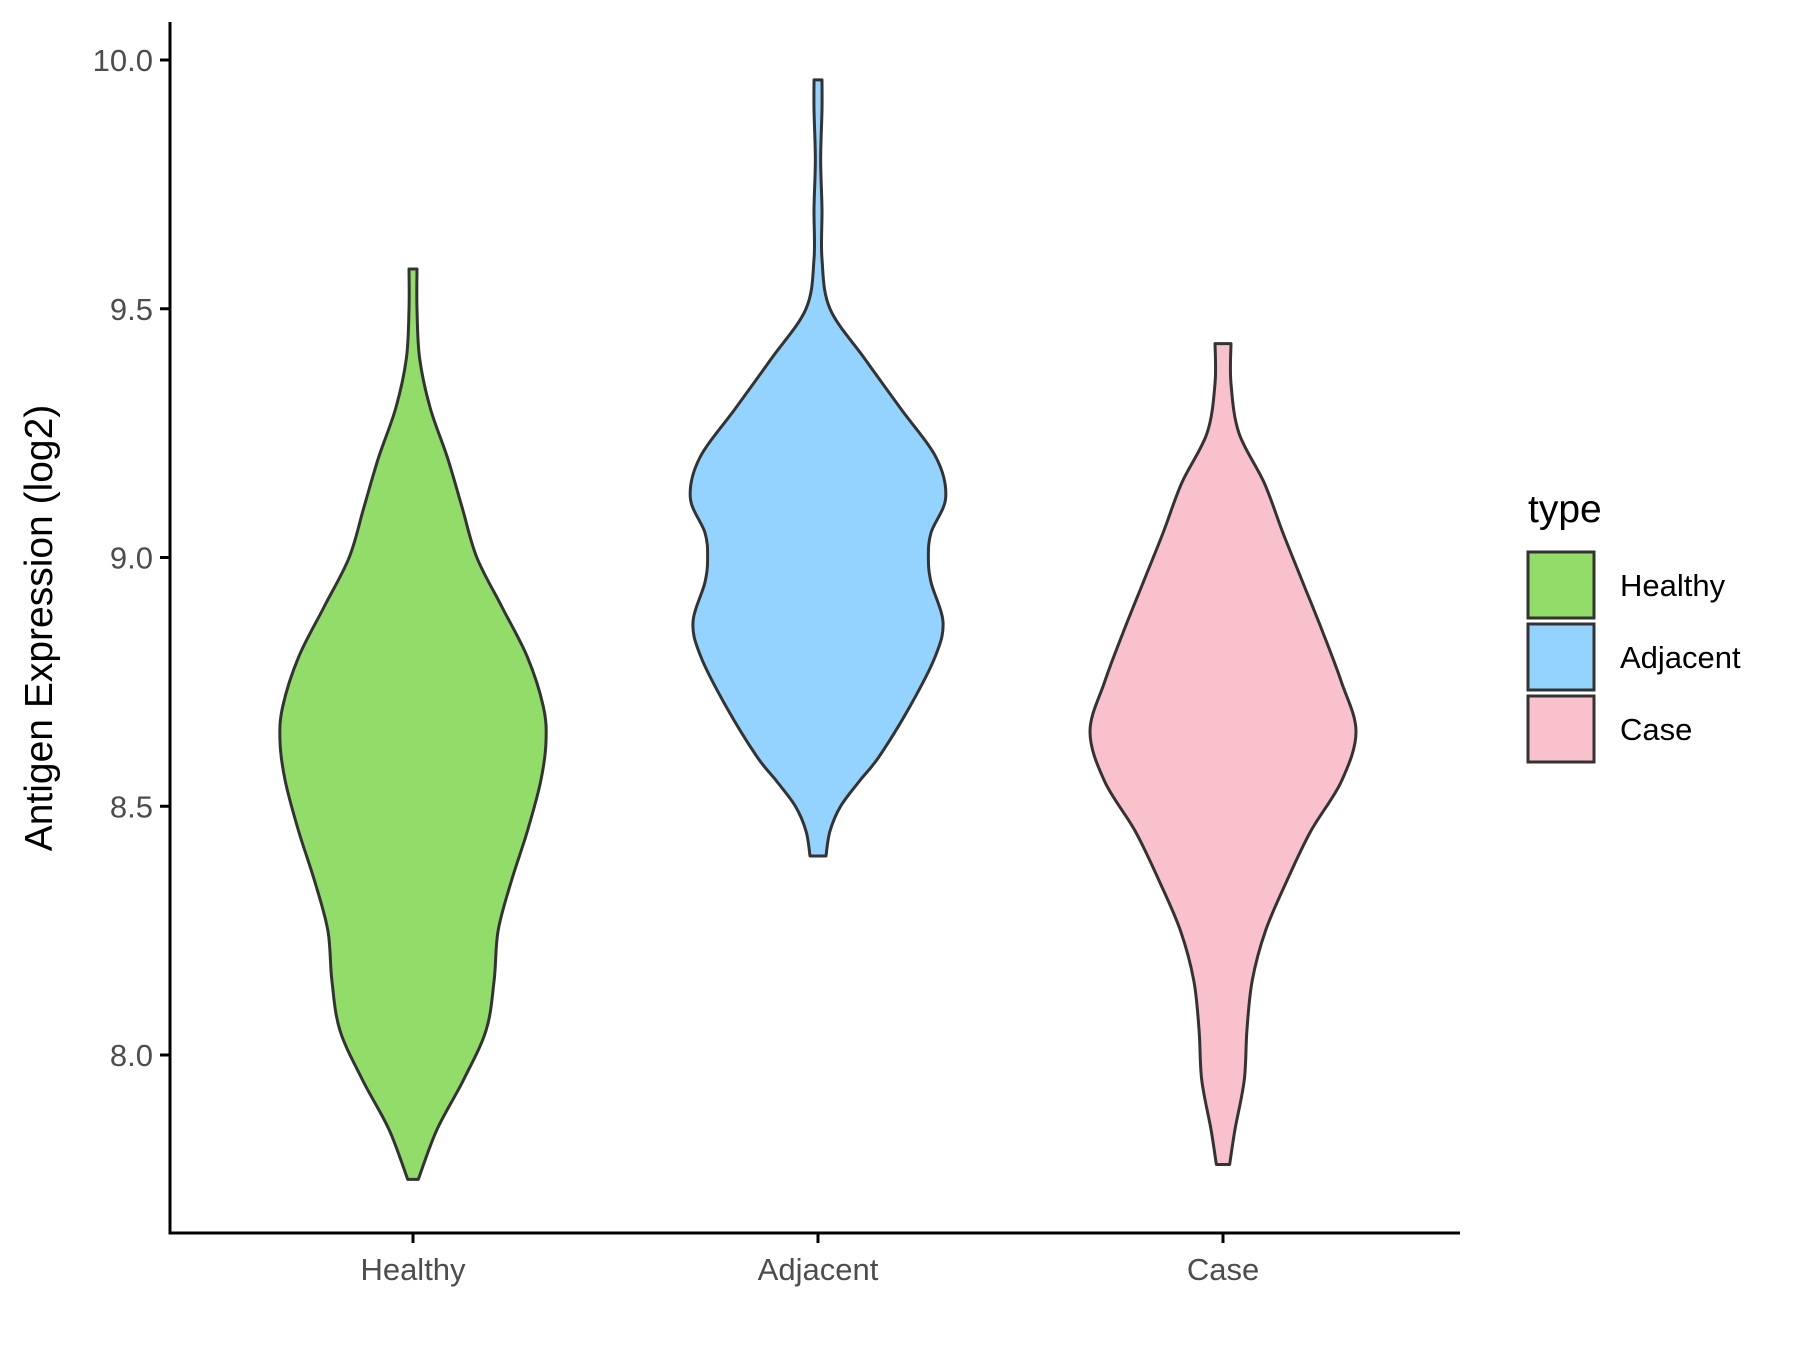 The height and width of the screenshot is (1355, 1800). I want to click on x-tick-layer: Healthy Adjacent Case, so click(809, 1260).